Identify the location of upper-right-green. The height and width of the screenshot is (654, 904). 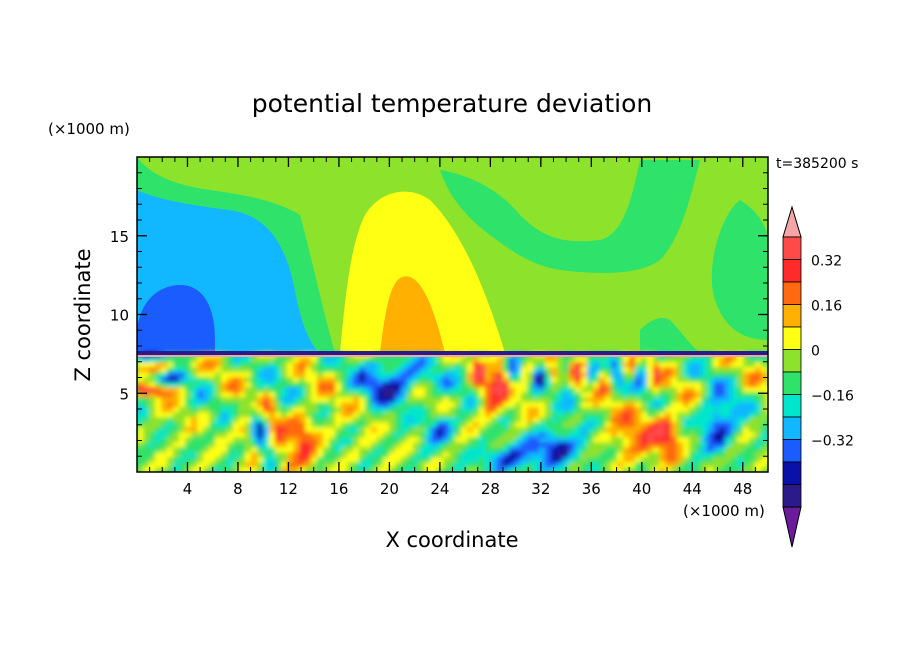
(670, 335).